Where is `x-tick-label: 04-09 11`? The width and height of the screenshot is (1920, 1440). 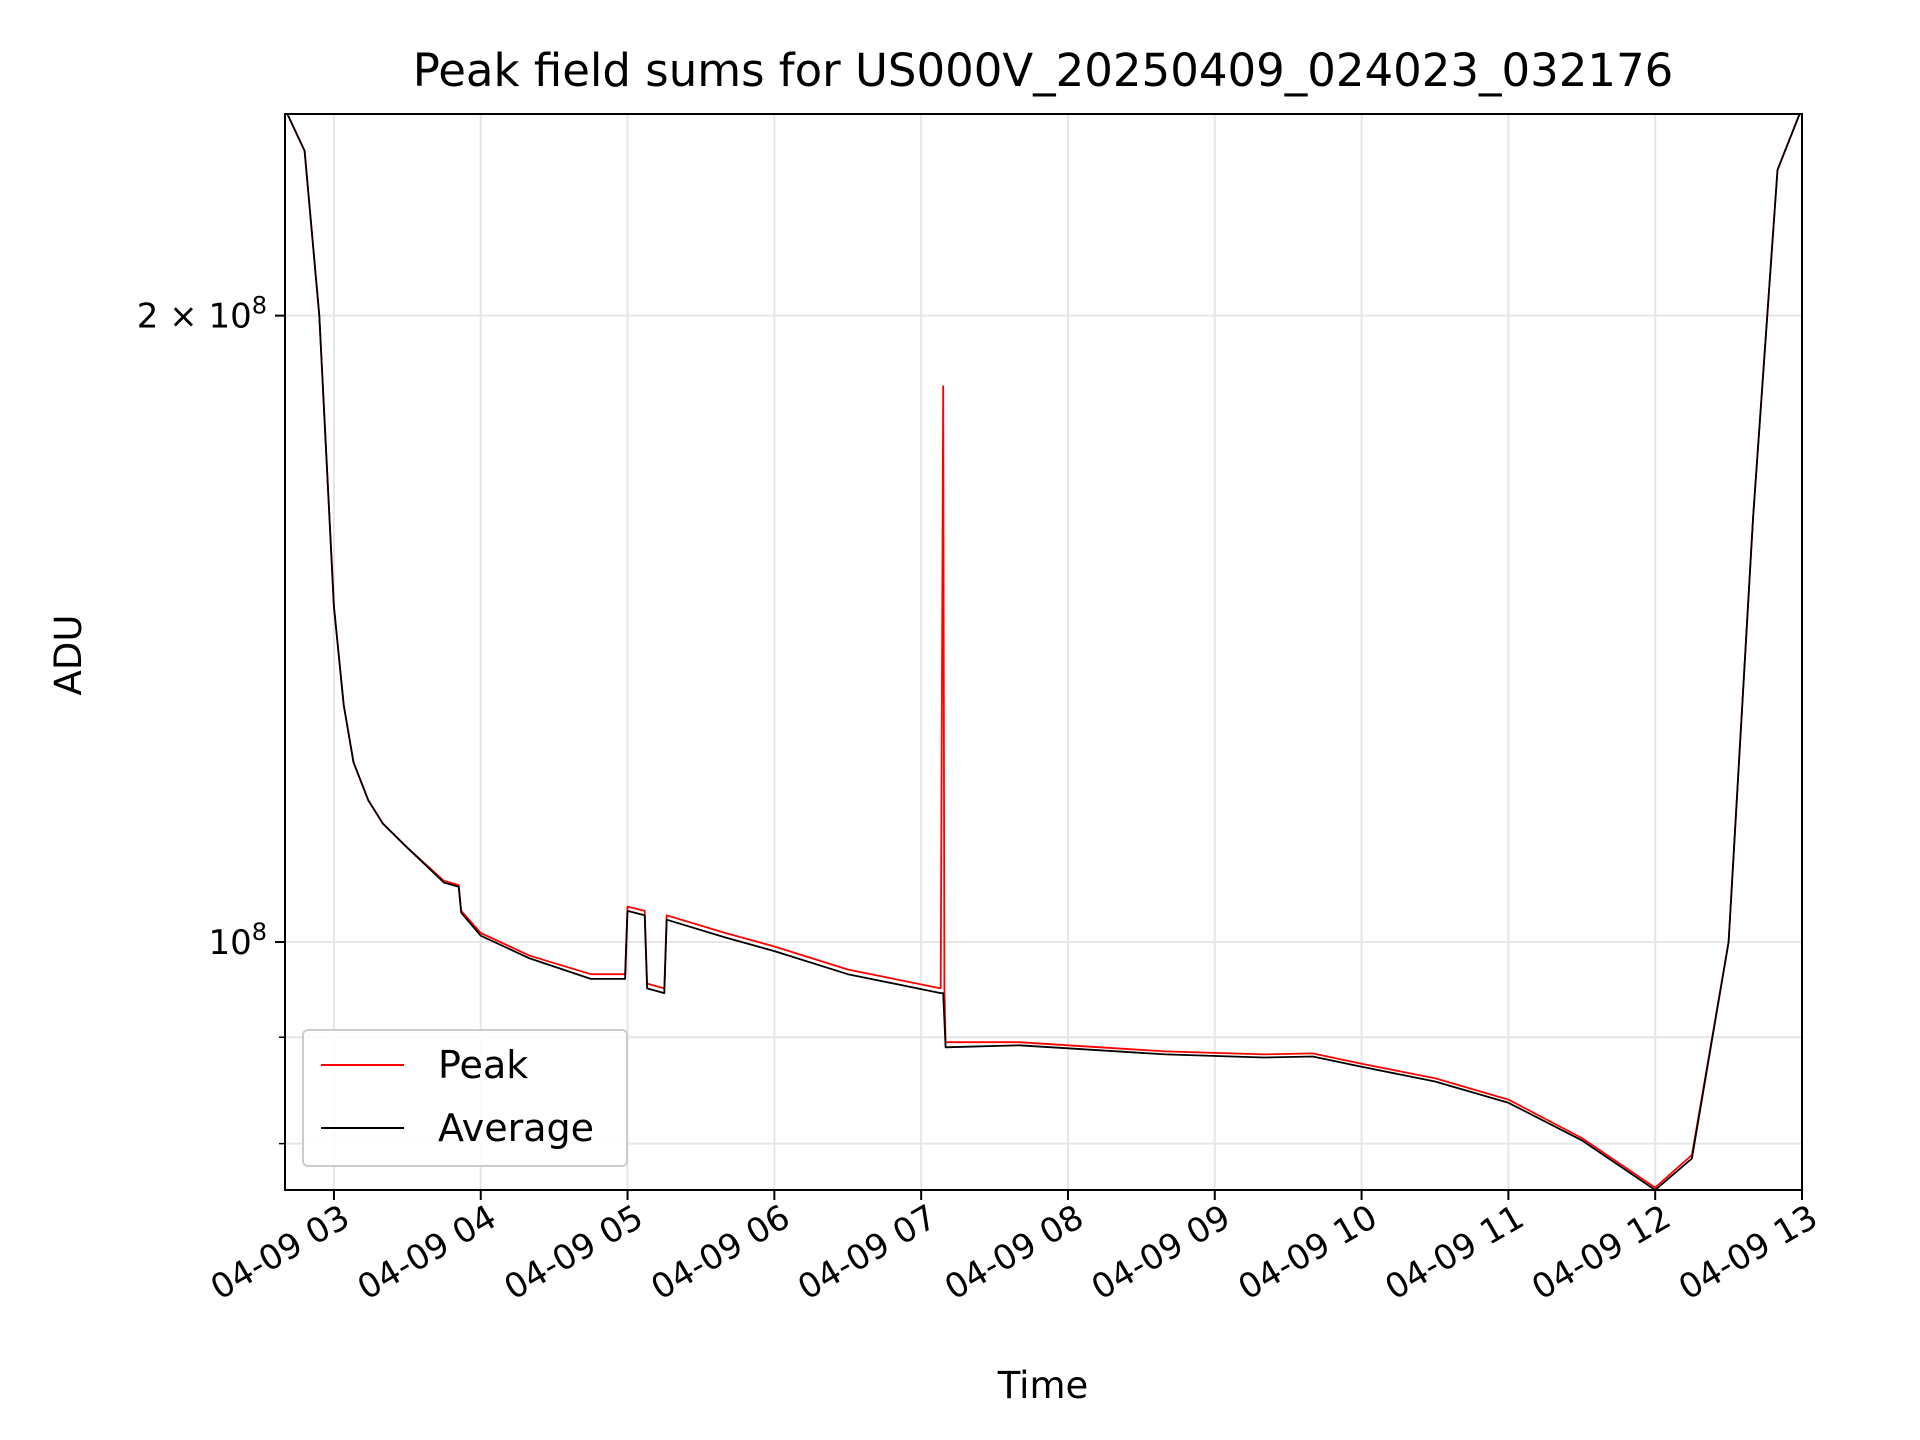 x-tick-label: 04-09 11 is located at coordinates (1454, 1252).